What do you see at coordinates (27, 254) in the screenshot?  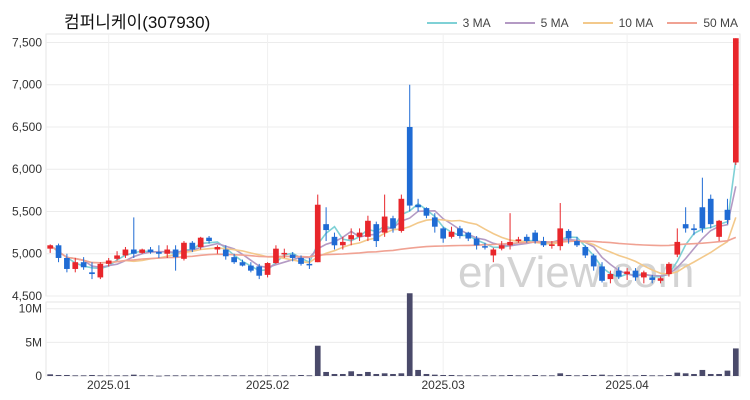 I see `price-tick-label: 5,000` at bounding box center [27, 254].